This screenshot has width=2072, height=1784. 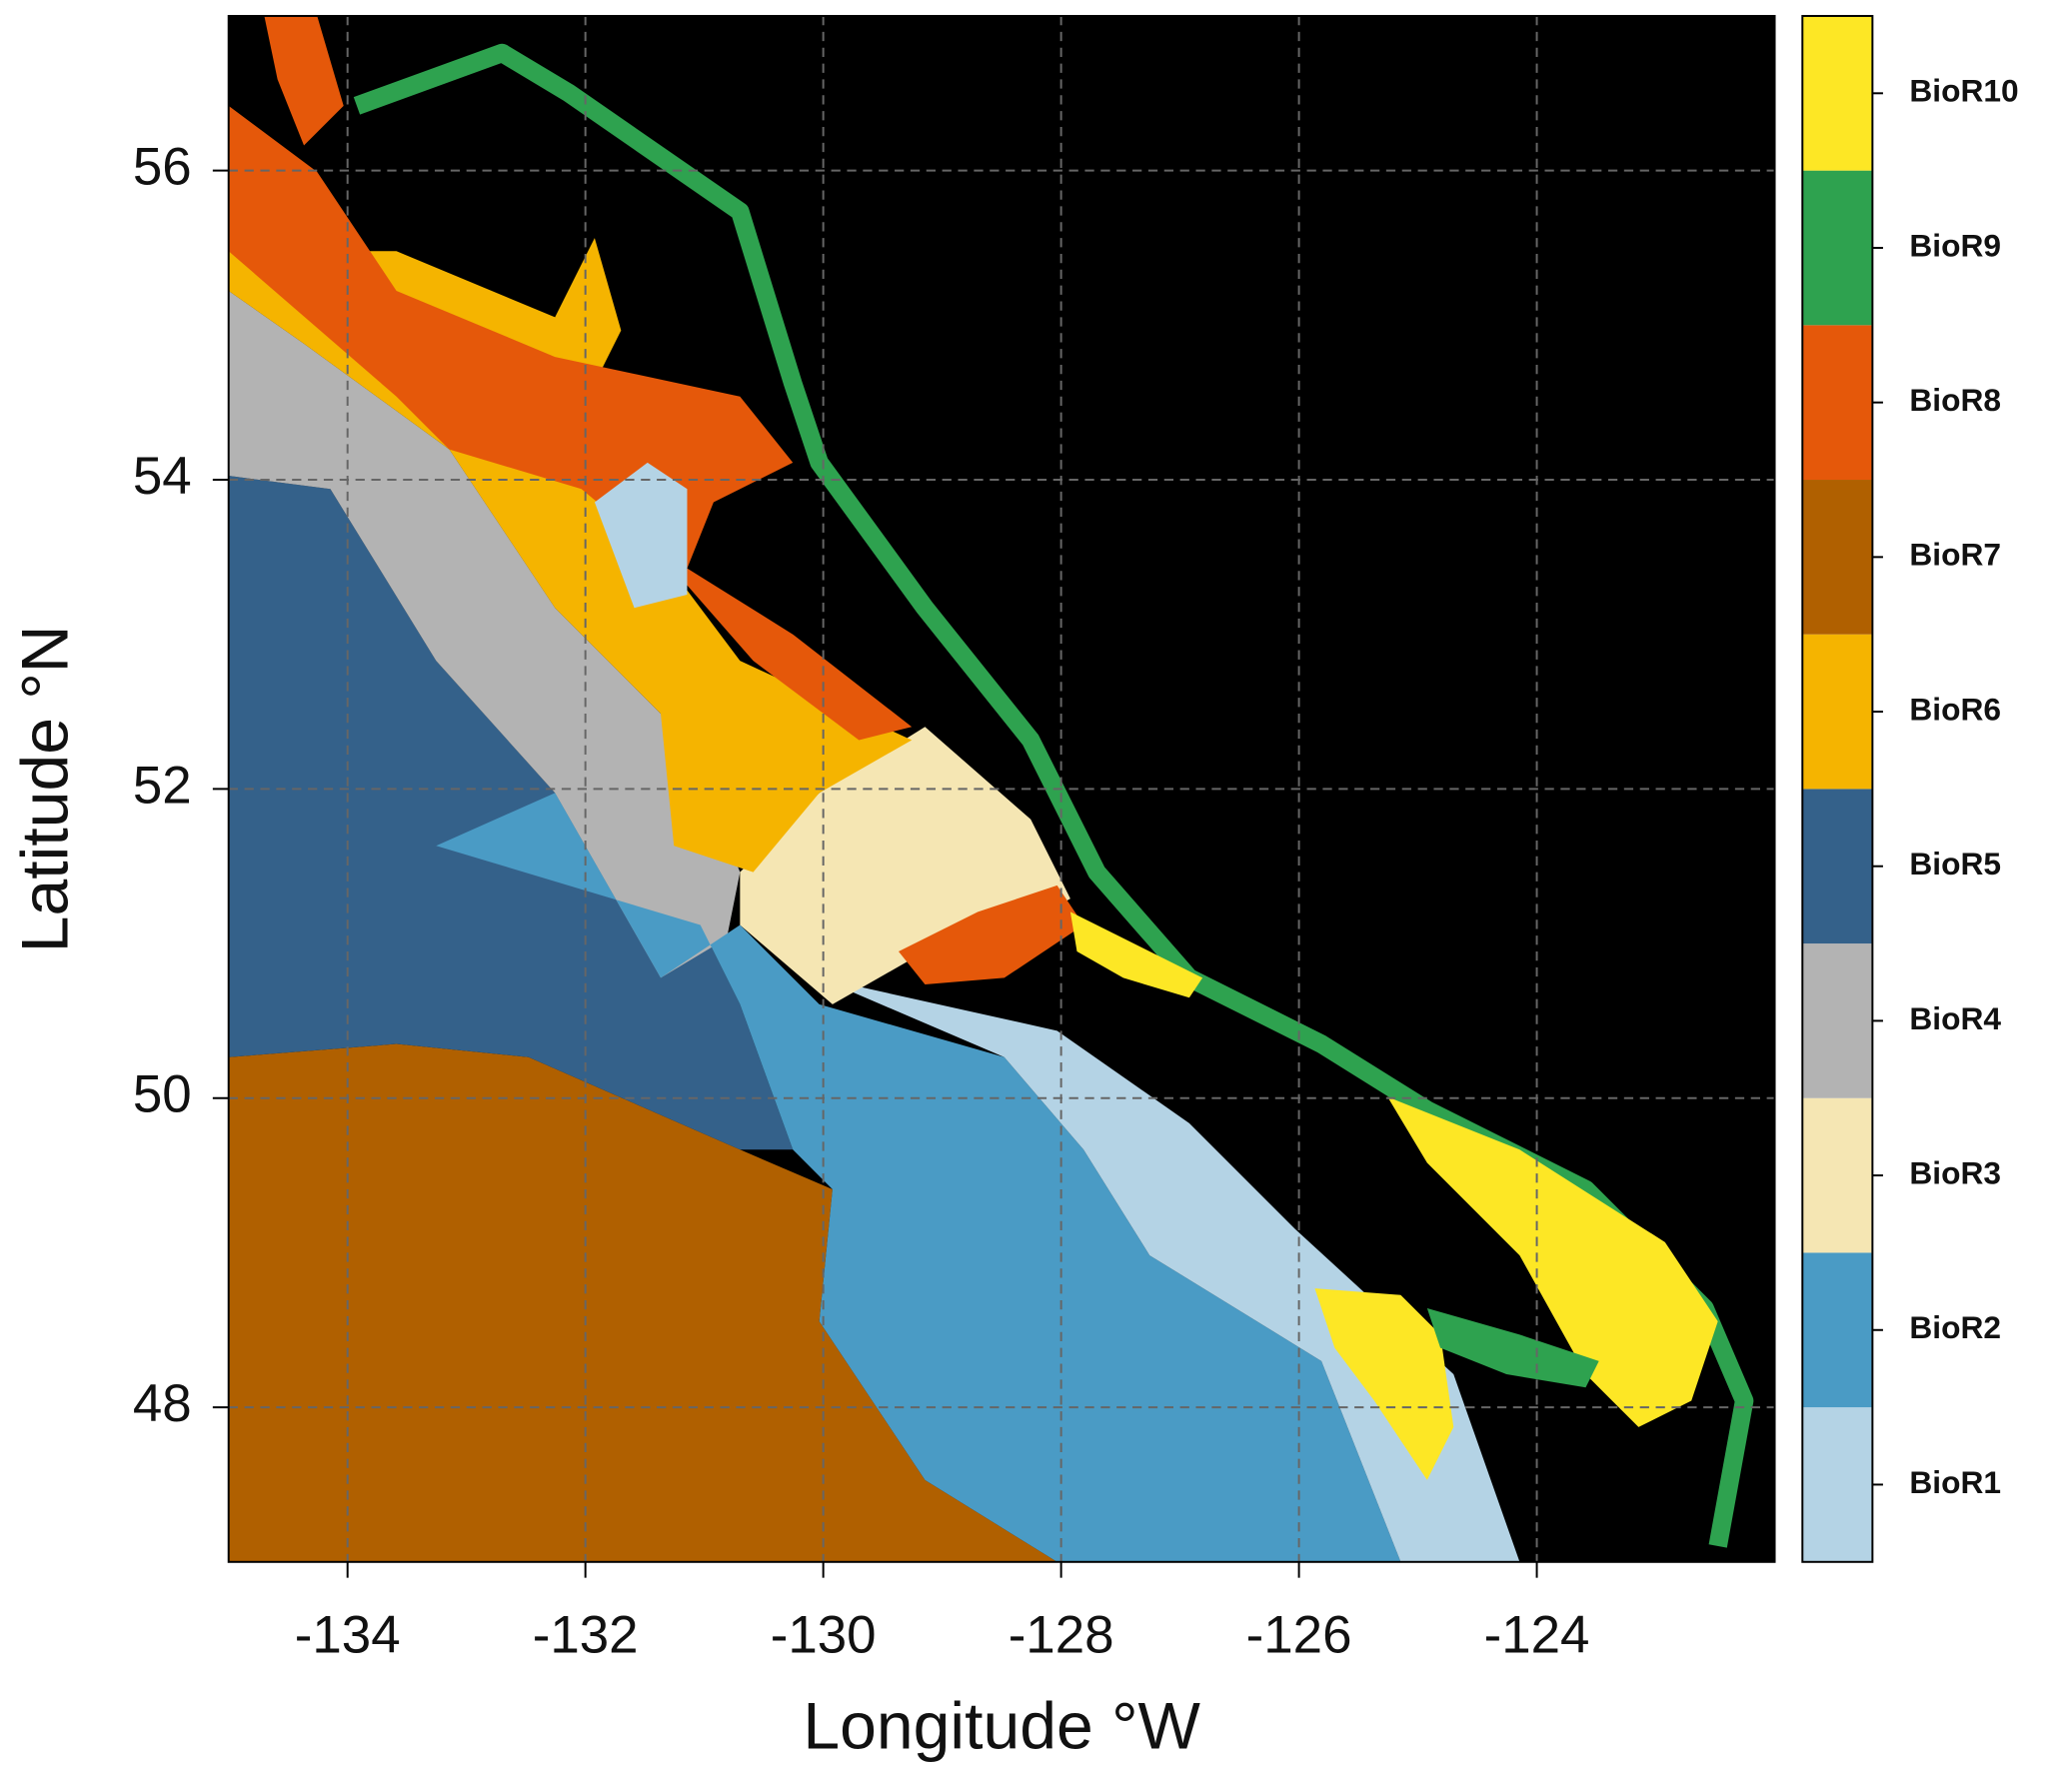 What do you see at coordinates (1002, 1726) in the screenshot?
I see `x-axis-title: Longitude °W` at bounding box center [1002, 1726].